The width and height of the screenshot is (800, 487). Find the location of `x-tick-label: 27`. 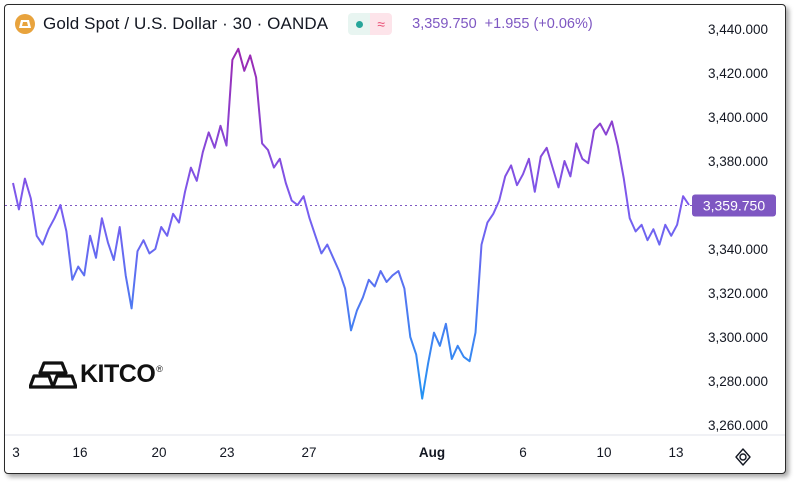

x-tick-label: 27 is located at coordinates (308, 452).